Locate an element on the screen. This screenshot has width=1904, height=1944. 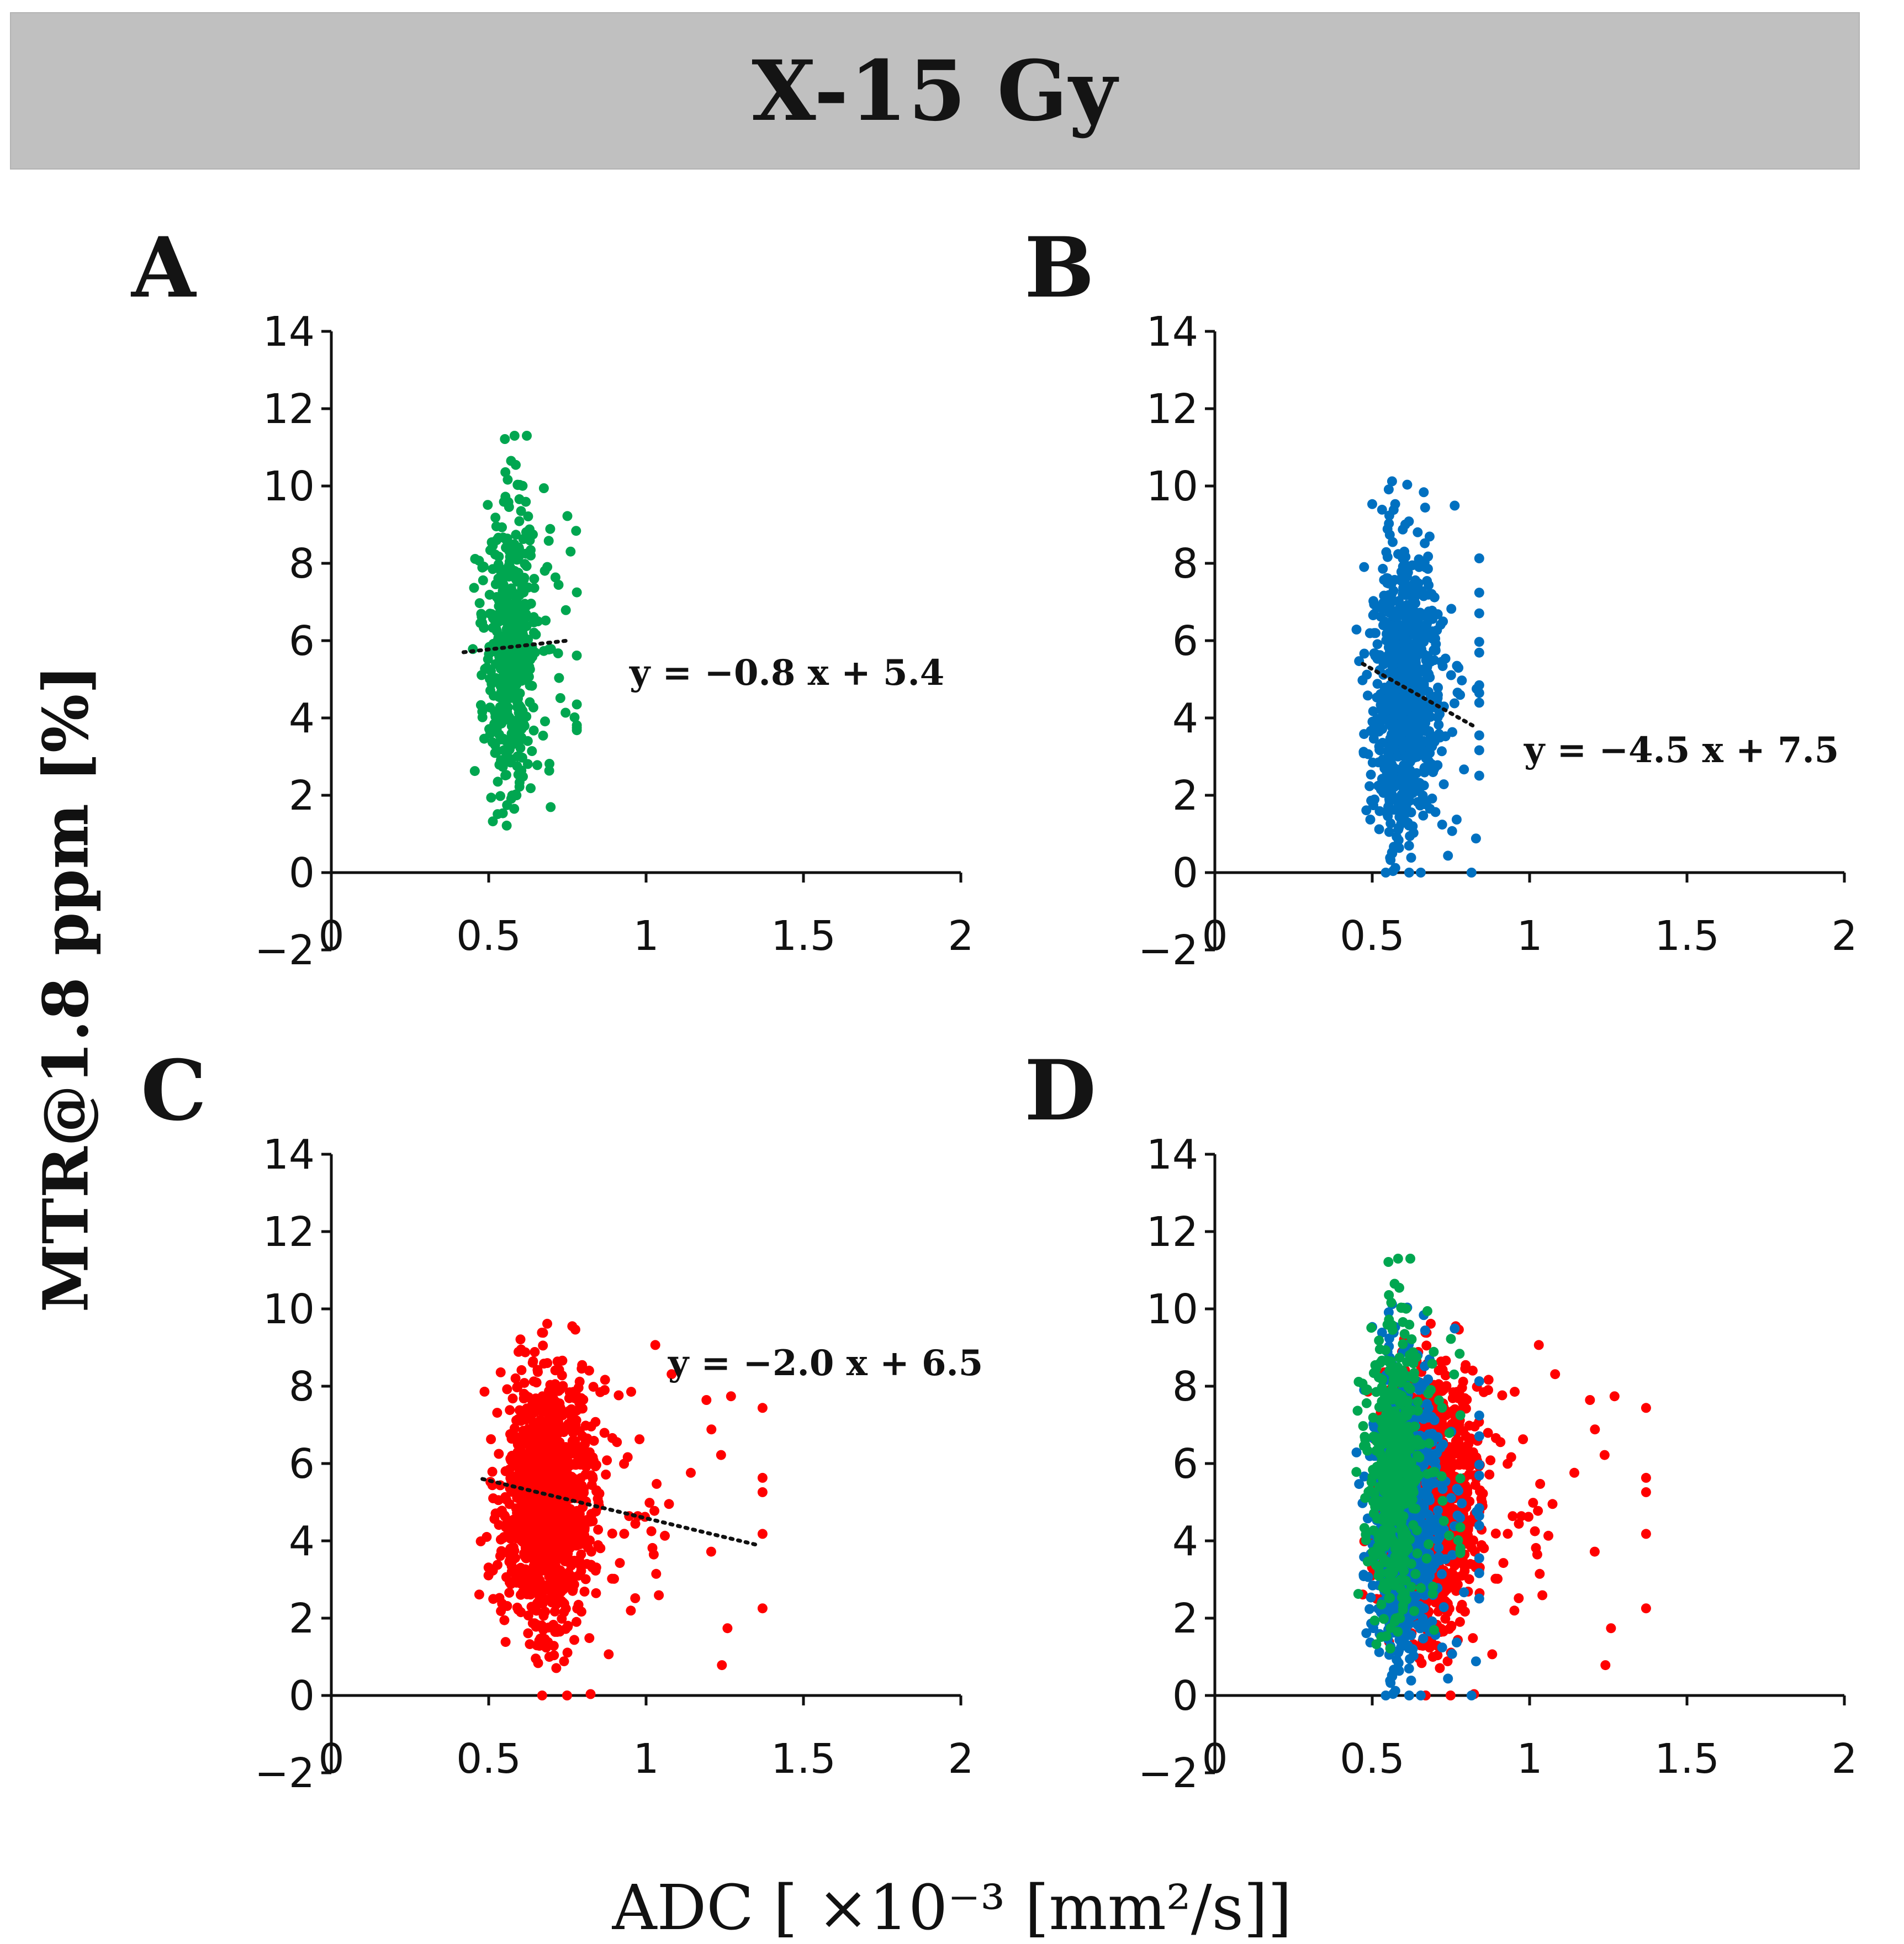
y-tick-label: 8 is located at coordinates (1185, 1387).